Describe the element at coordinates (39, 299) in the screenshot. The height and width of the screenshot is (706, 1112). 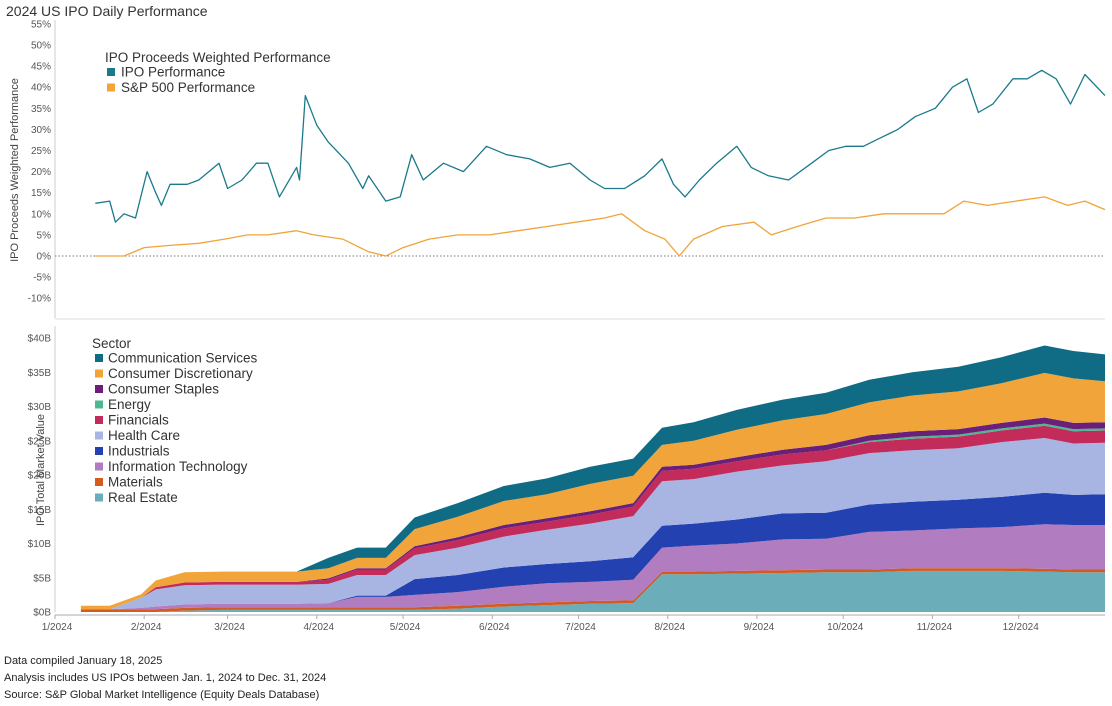
I see `top-y-tick-label: -10%` at that location.